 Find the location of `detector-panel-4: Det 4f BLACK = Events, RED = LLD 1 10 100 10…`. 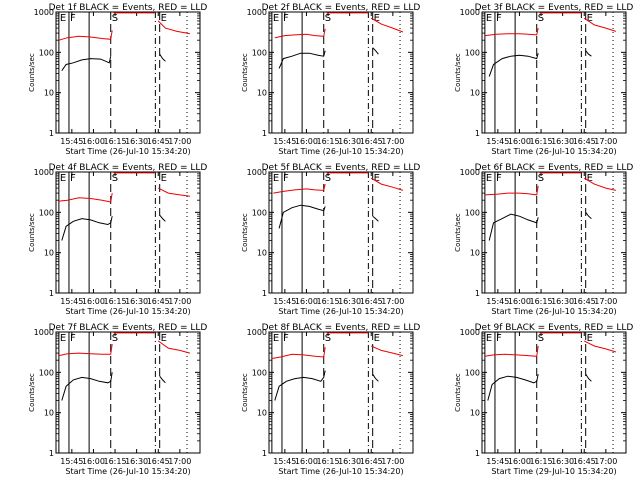

detector-panel-4: Det 4f BLACK = Events, RED = LLD 1 10 100 10… is located at coordinates (117, 239).